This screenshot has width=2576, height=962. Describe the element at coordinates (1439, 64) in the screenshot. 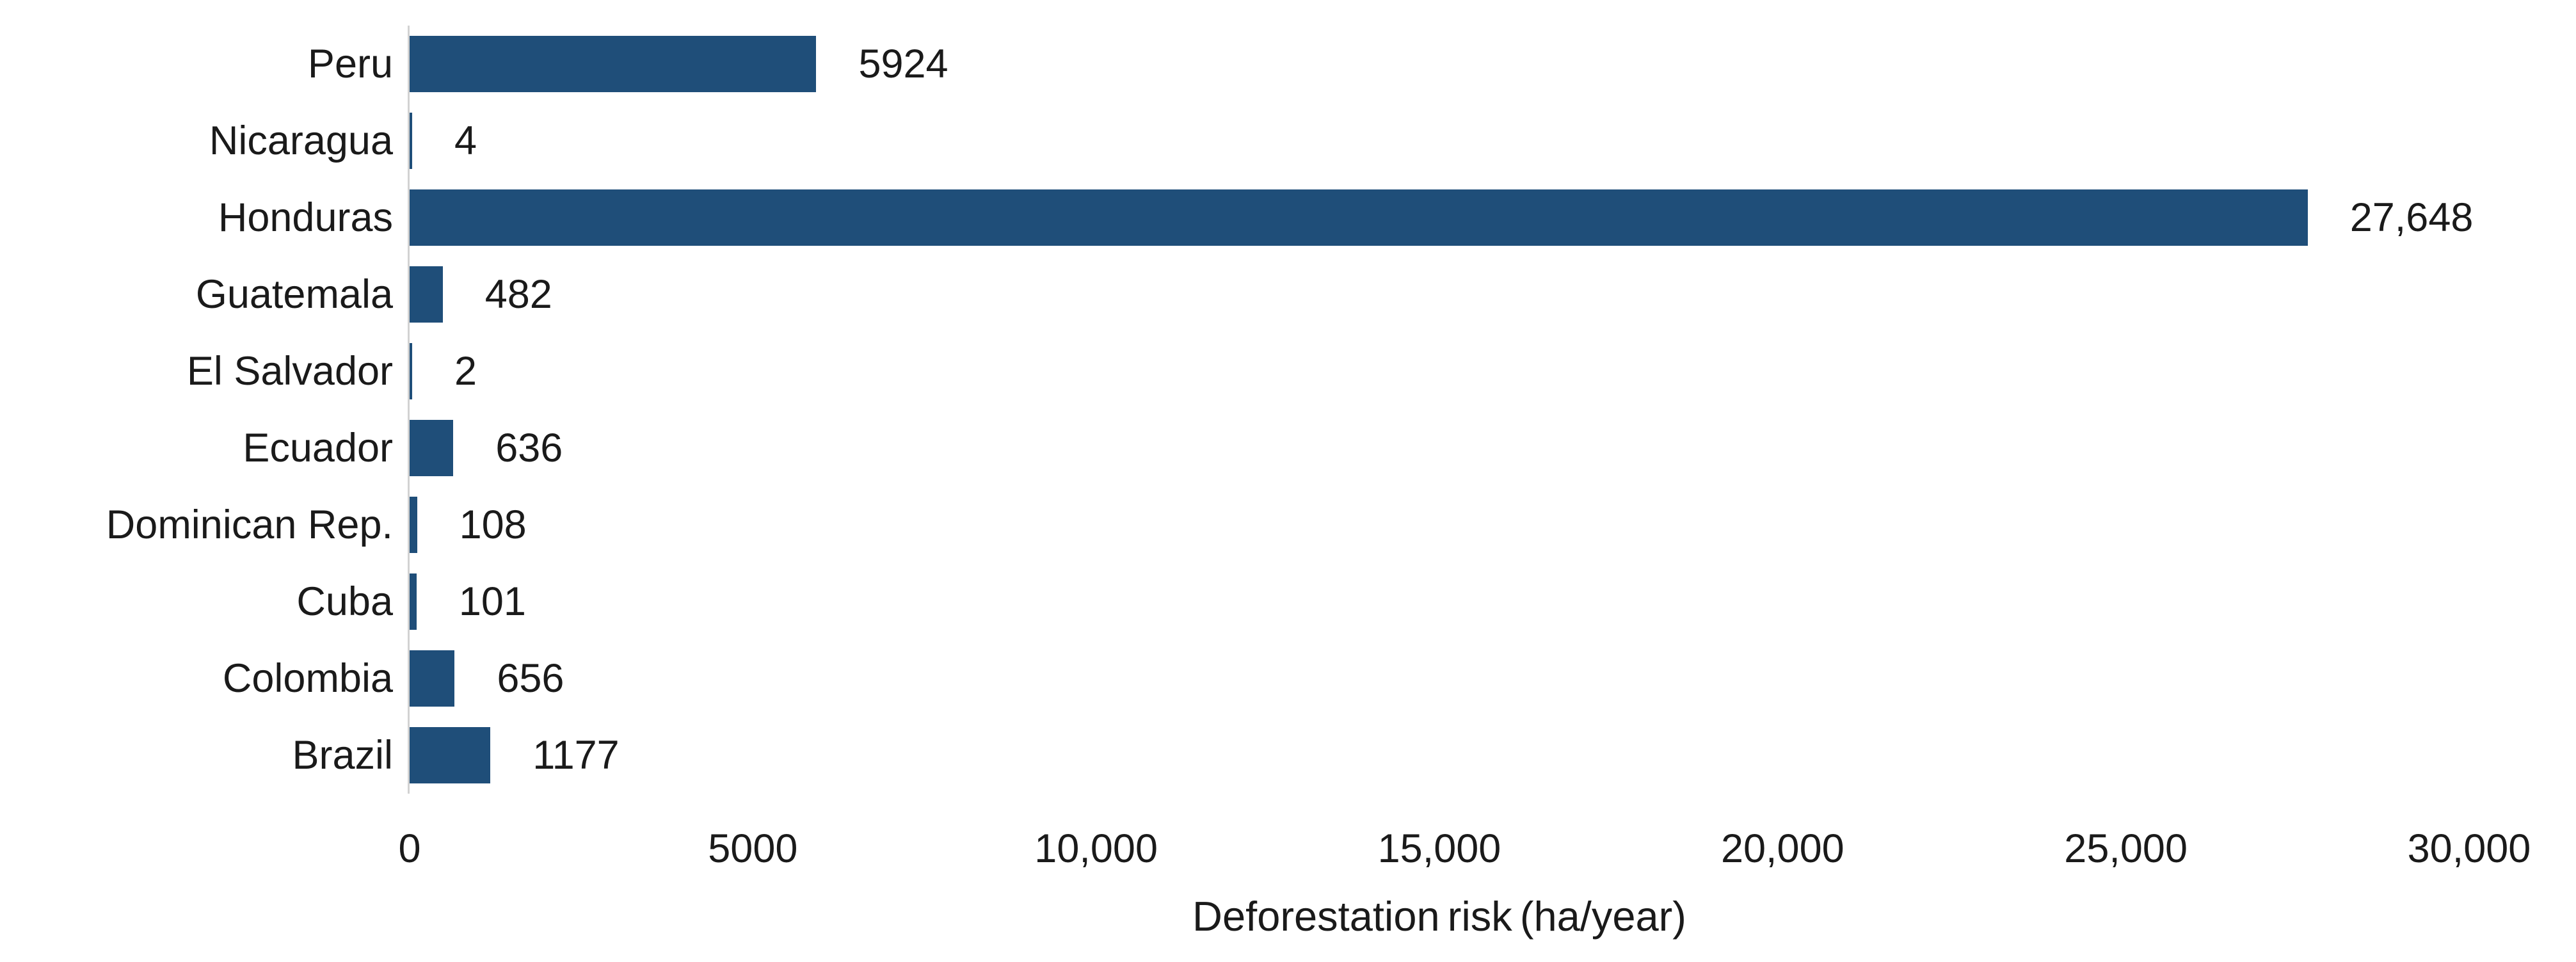

I see `bar-row: 5924` at that location.